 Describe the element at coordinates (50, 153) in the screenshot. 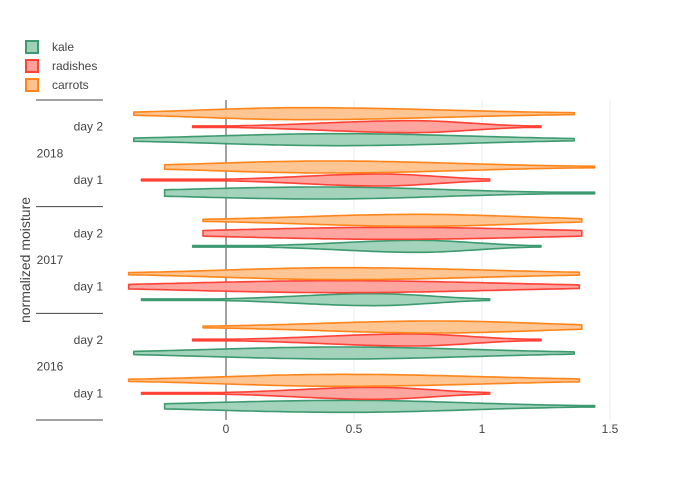

I see `y-tick-label-year: 2018` at that location.